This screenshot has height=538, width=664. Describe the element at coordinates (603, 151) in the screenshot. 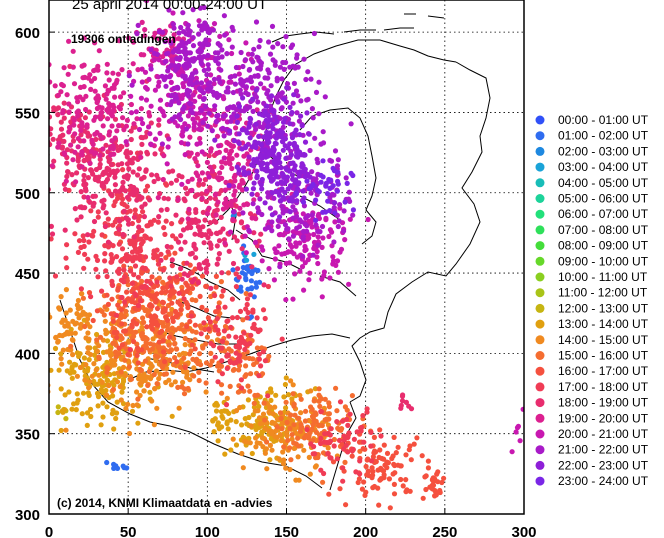

I see `legend-label-2: 02:00 - 03:00 UT` at that location.